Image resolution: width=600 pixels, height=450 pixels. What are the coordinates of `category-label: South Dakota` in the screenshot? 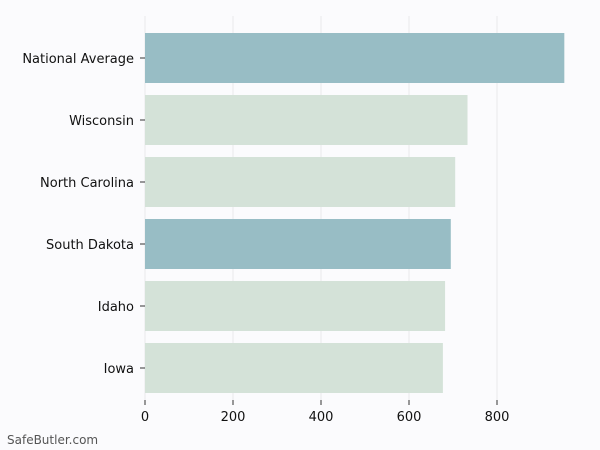 It's located at (90, 245).